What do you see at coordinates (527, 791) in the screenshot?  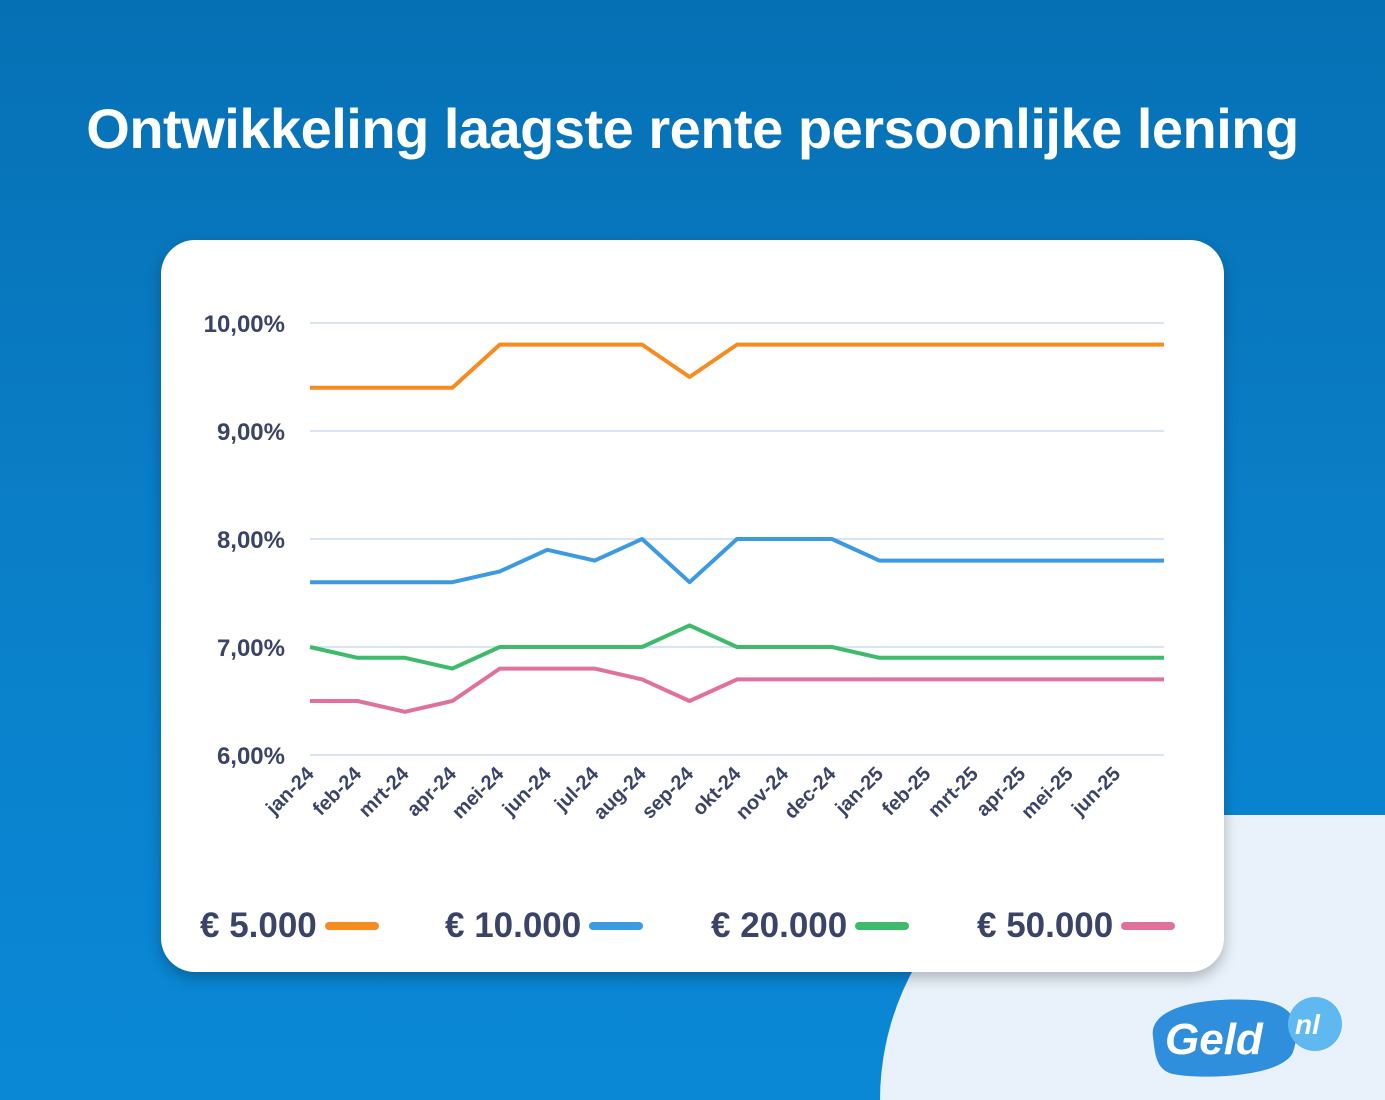 I see `x-tick-label: jun-24` at bounding box center [527, 791].